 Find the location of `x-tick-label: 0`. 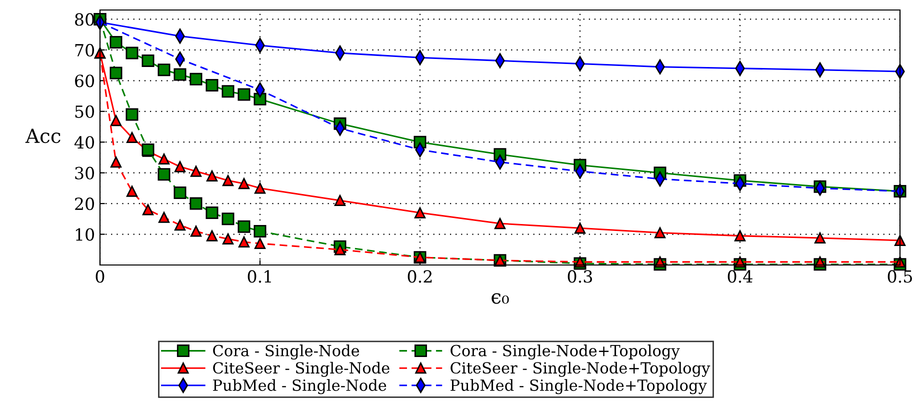

x-tick-label: 0 is located at coordinates (100, 276).